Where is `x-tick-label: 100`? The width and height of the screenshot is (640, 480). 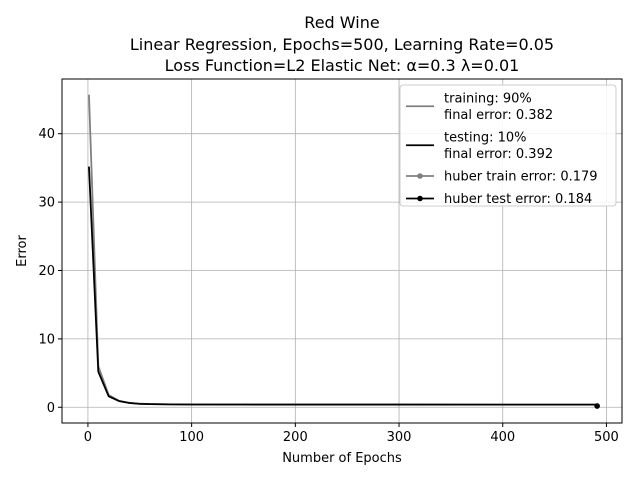
x-tick-label: 100 is located at coordinates (191, 437).